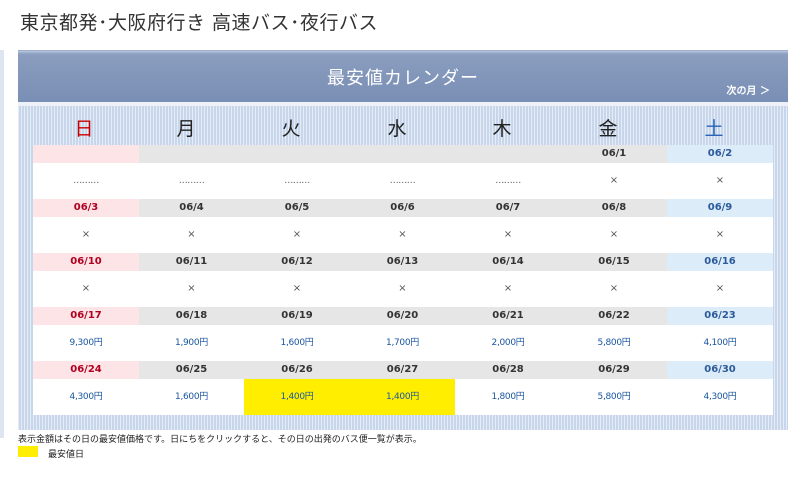  Describe the element at coordinates (291, 129) in the screenshot. I see `weekday-tue: 火` at that location.